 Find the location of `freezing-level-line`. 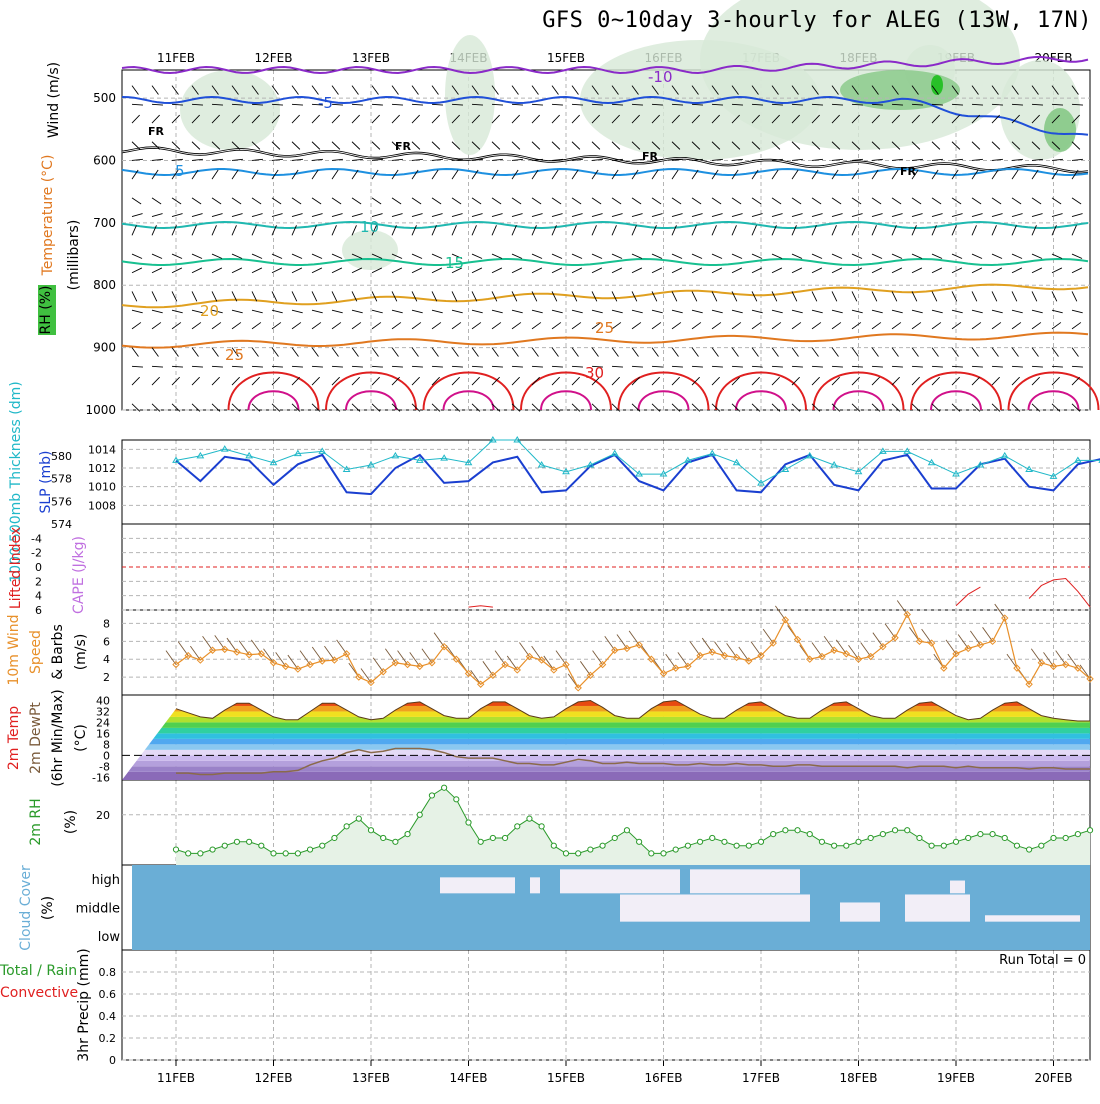

freezing-level-line is located at coordinates (605, 160).